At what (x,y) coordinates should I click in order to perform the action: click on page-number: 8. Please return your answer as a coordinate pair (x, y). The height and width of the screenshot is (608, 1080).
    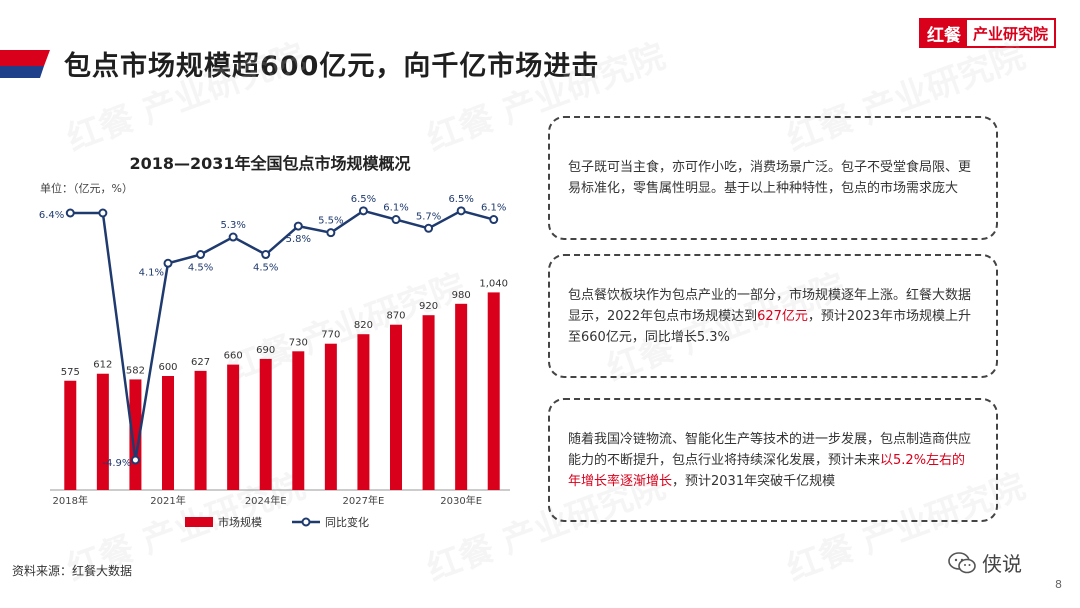
    Looking at the image, I should click on (1058, 584).